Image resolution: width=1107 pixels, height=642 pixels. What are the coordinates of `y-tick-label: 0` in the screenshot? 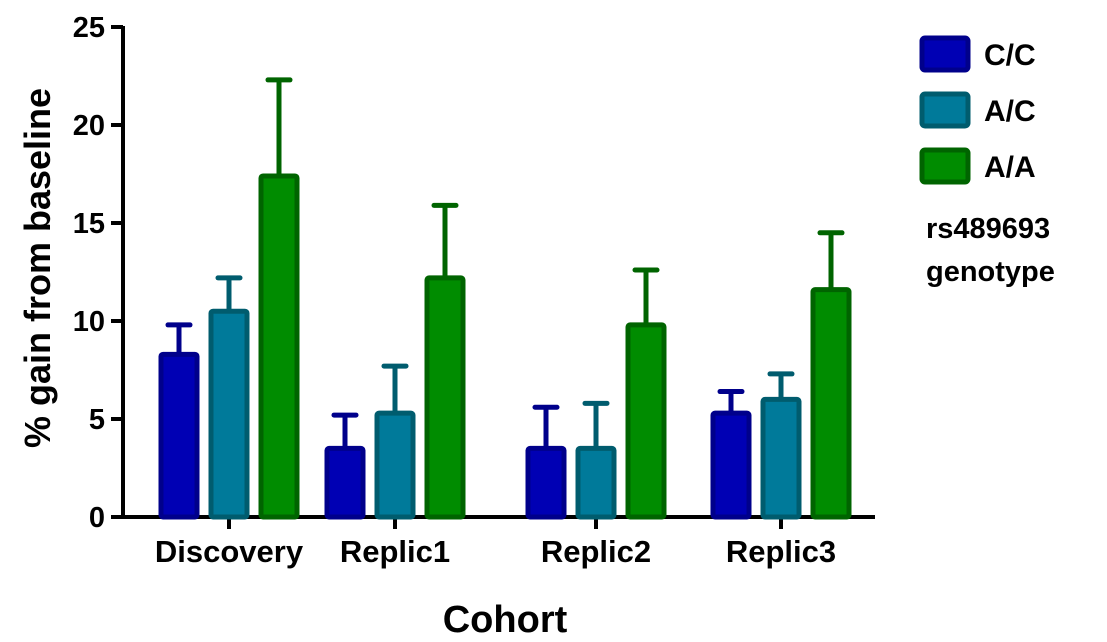 It's located at (97, 518).